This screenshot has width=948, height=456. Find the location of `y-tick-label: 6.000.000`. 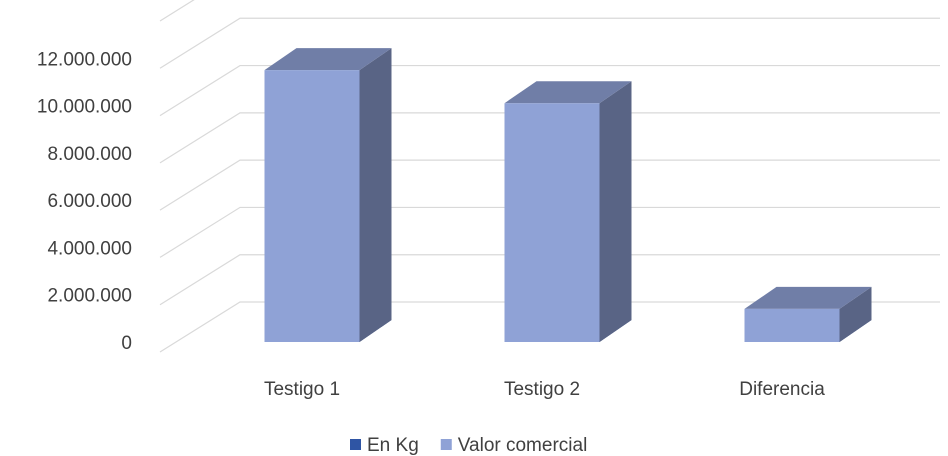

y-tick-label: 6.000.000 is located at coordinates (89, 201).